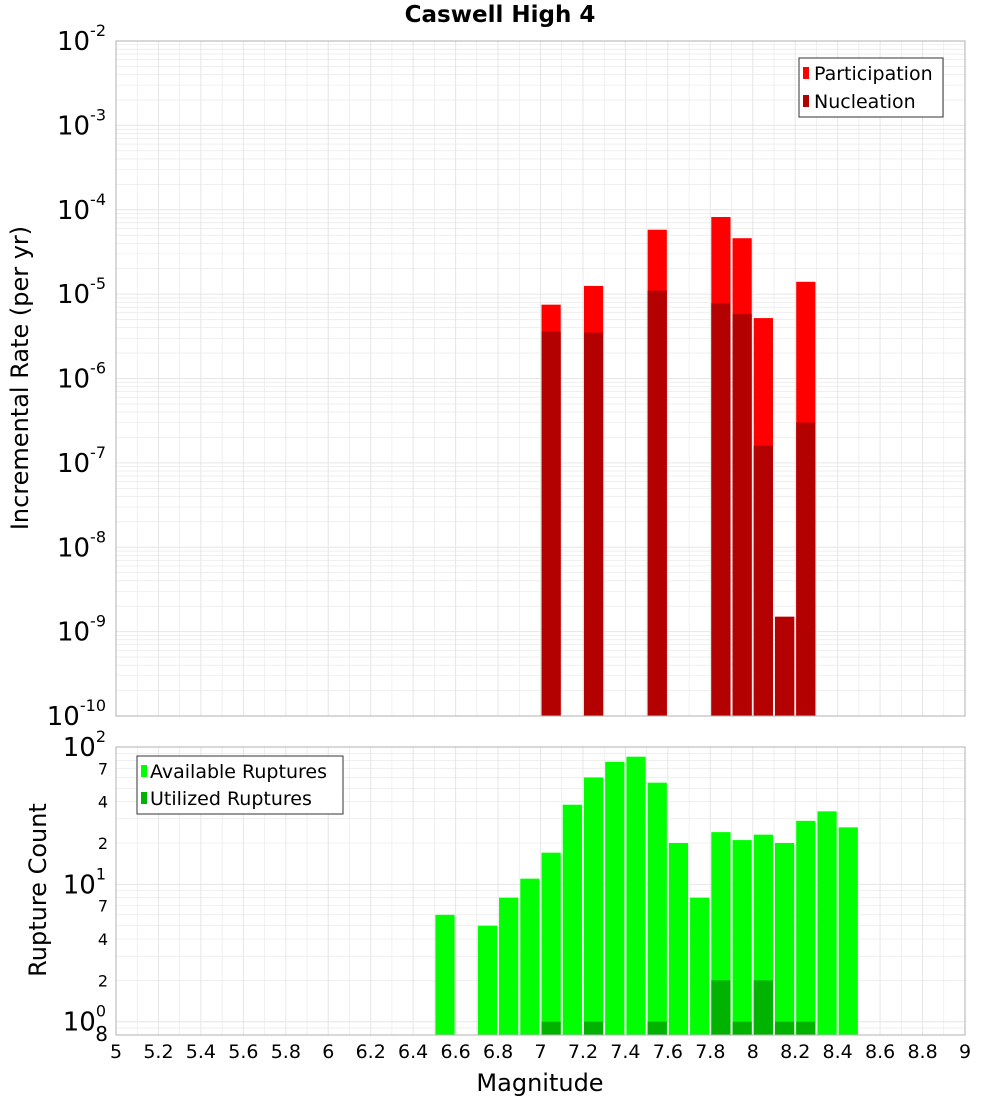 The height and width of the screenshot is (1100, 1000). I want to click on count-y-axis-label: Rupture Count, so click(38, 890).